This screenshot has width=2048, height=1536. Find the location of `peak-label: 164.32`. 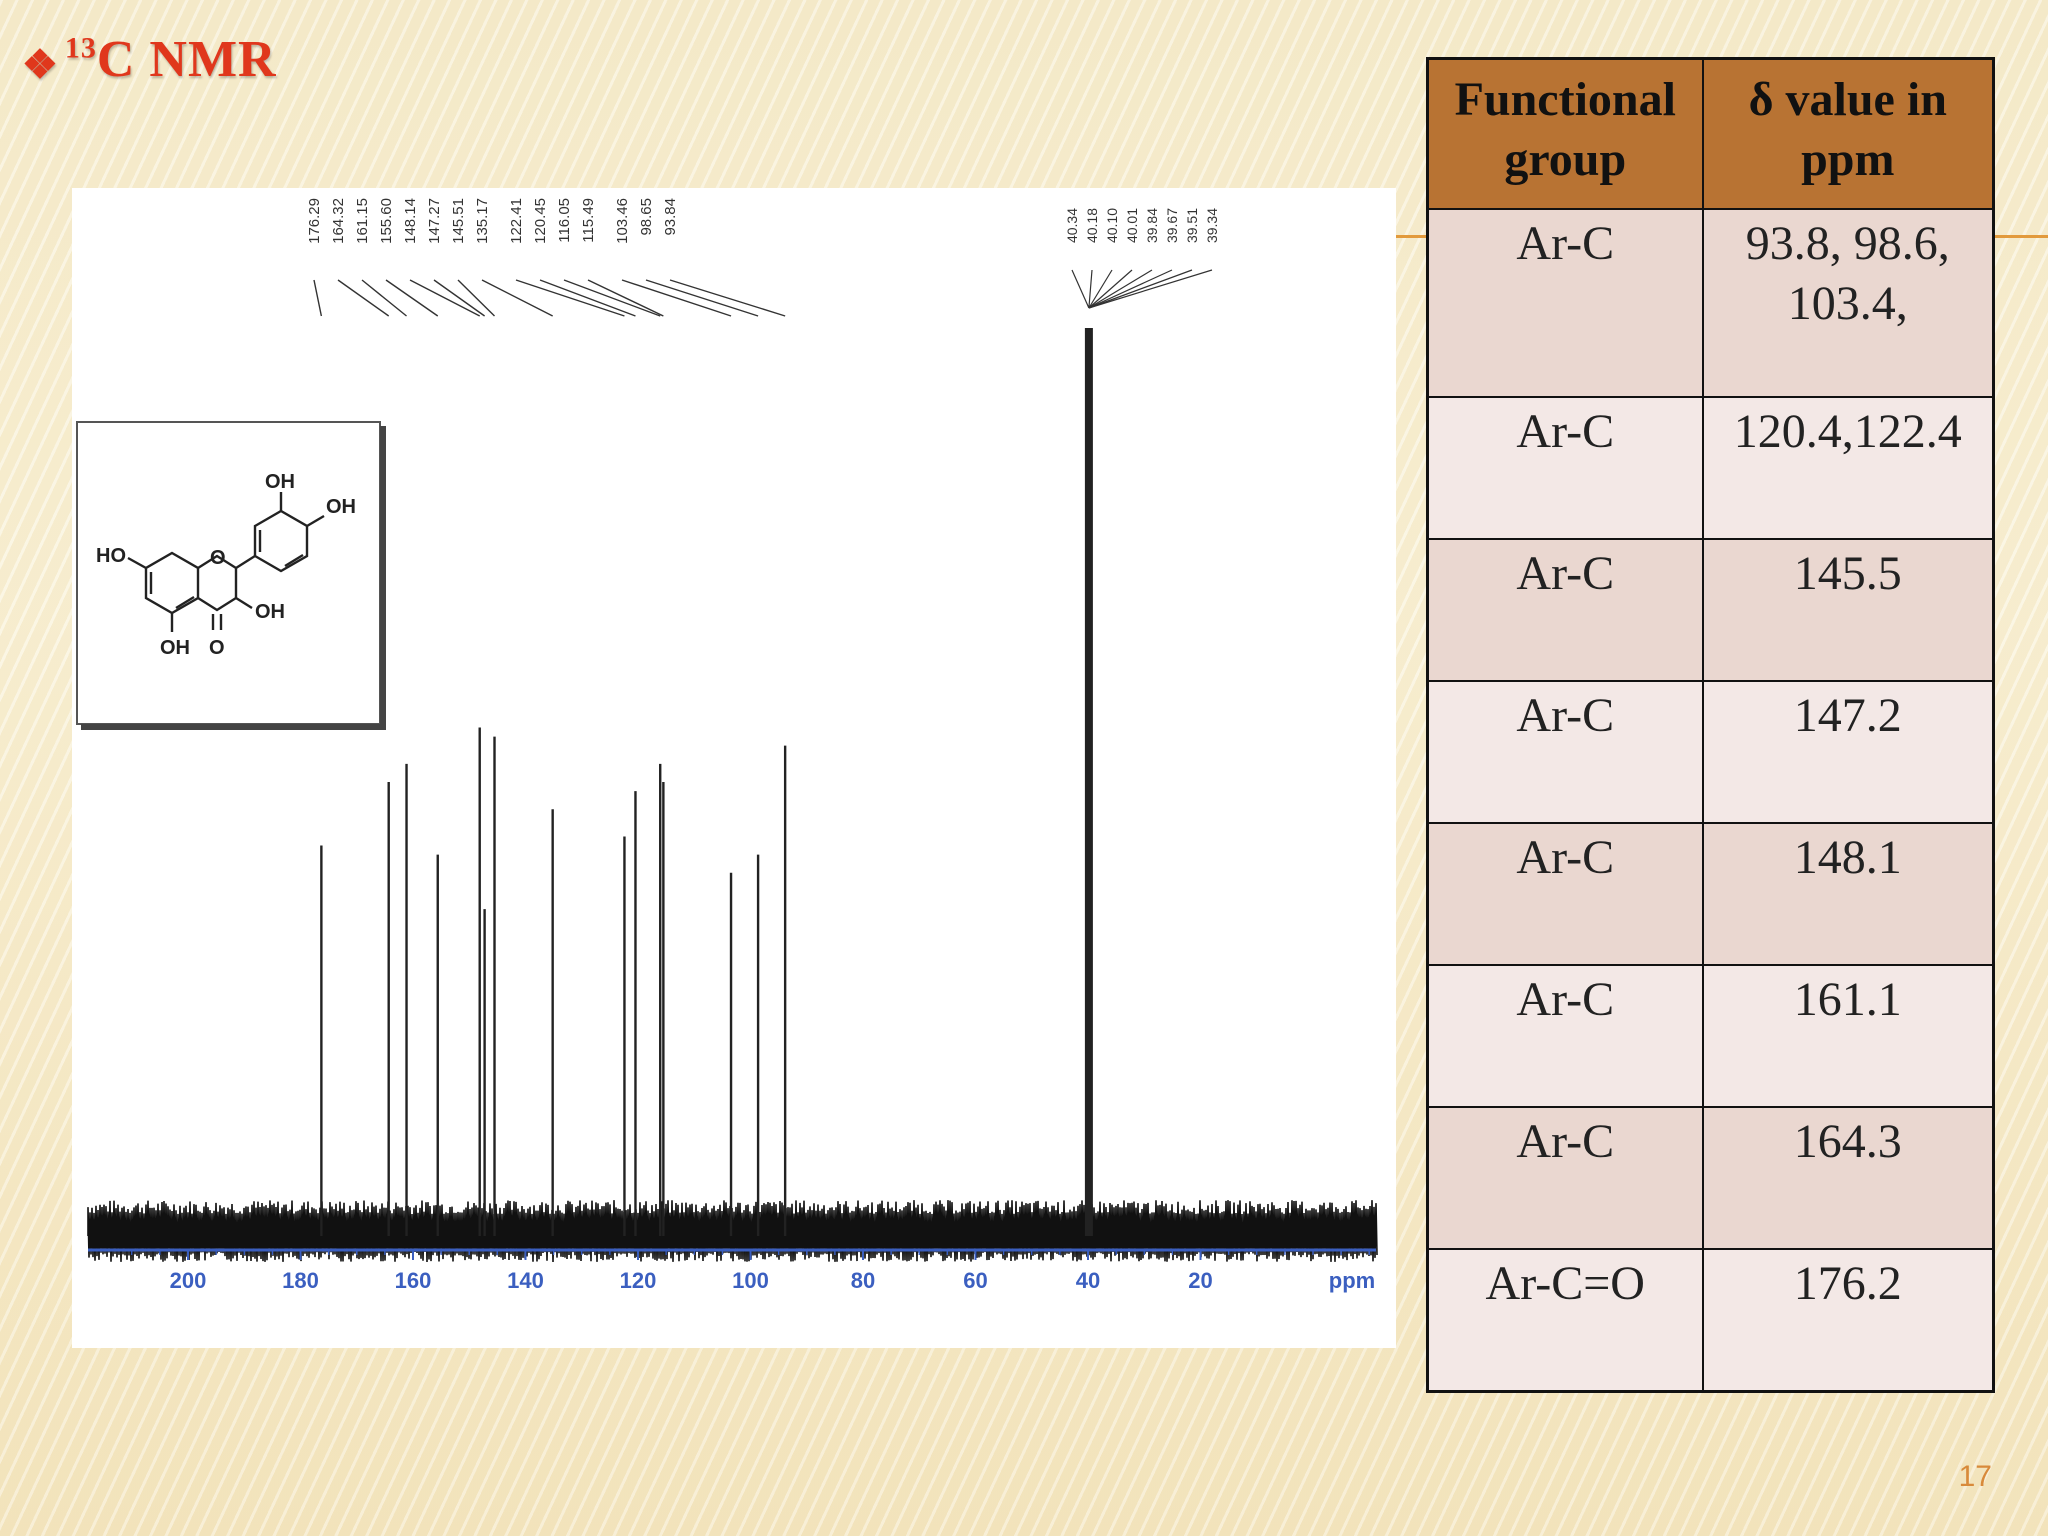

peak-label: 164.32 is located at coordinates (338, 221).